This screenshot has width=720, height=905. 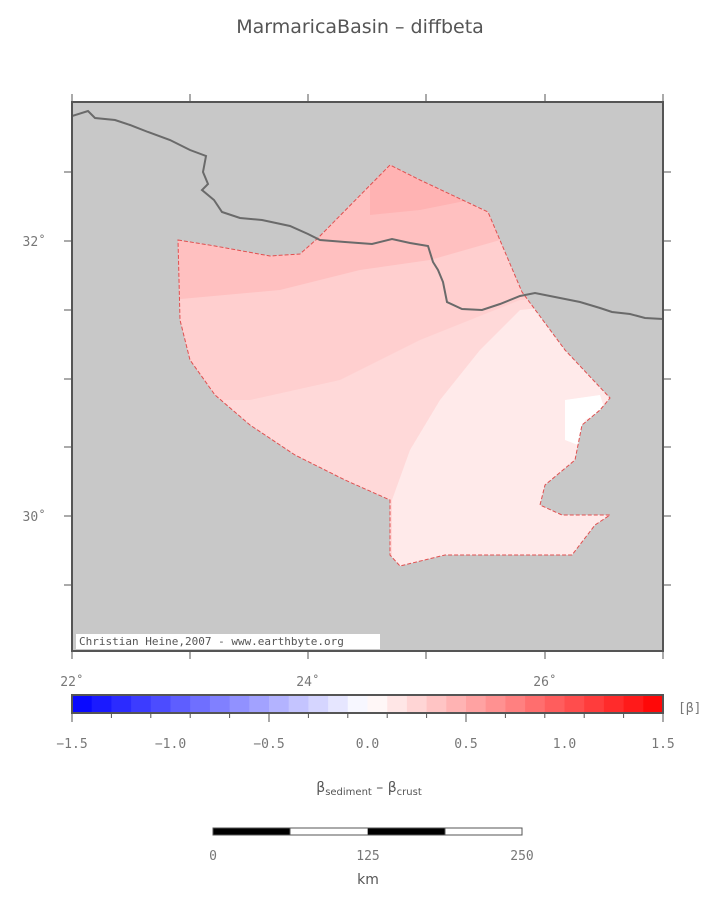 I want to click on colorbar-tick-label: 1.5, so click(x=662, y=744).